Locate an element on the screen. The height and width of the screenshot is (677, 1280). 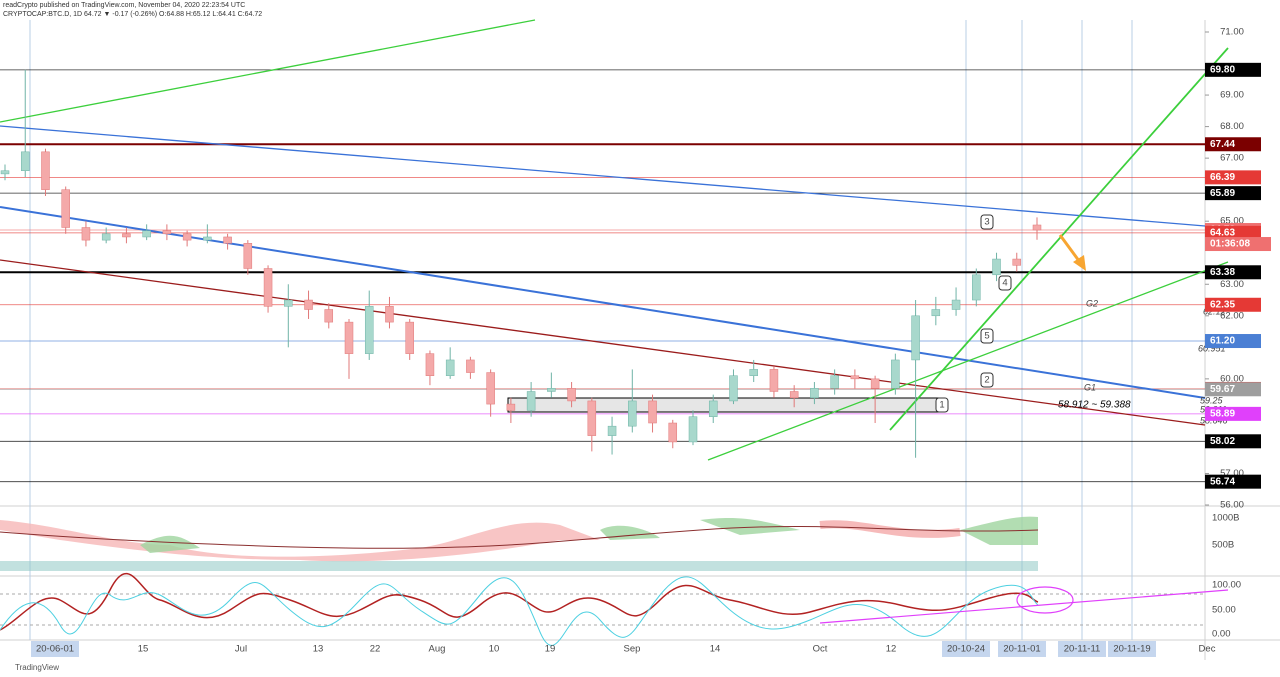
wave-label: 5 is located at coordinates (986, 336).